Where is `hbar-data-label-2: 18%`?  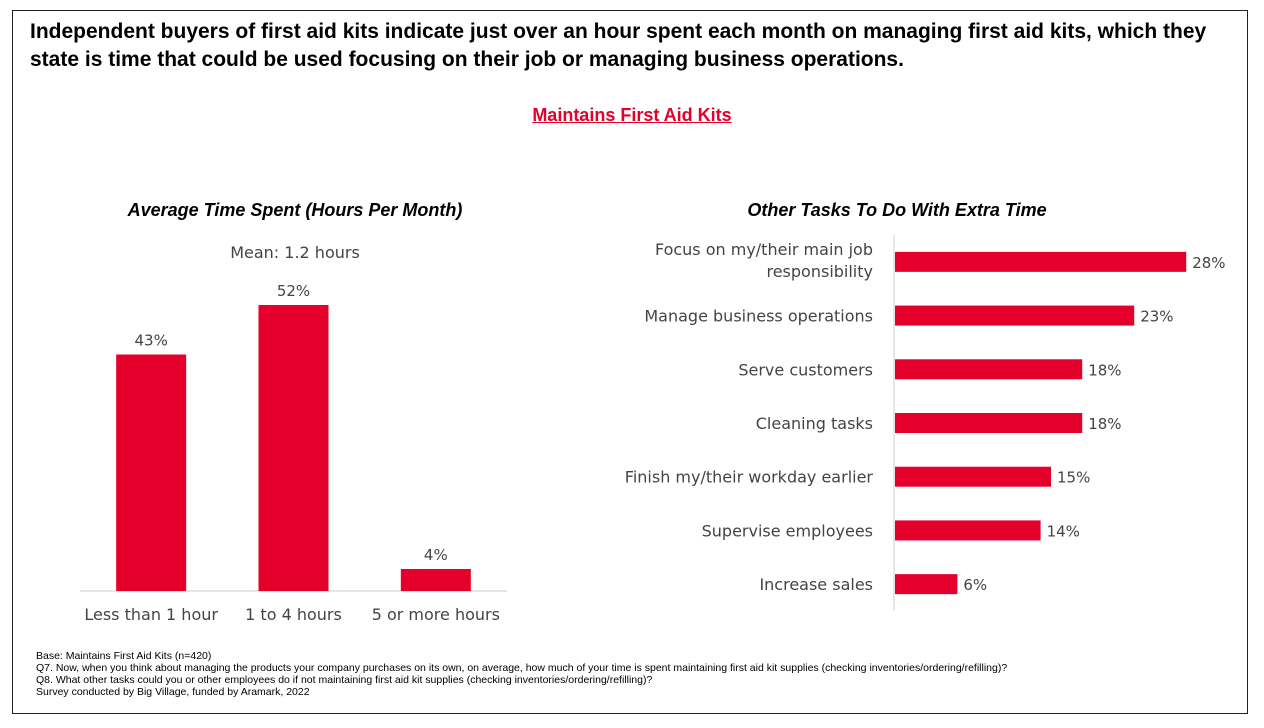 hbar-data-label-2: 18% is located at coordinates (1104, 370).